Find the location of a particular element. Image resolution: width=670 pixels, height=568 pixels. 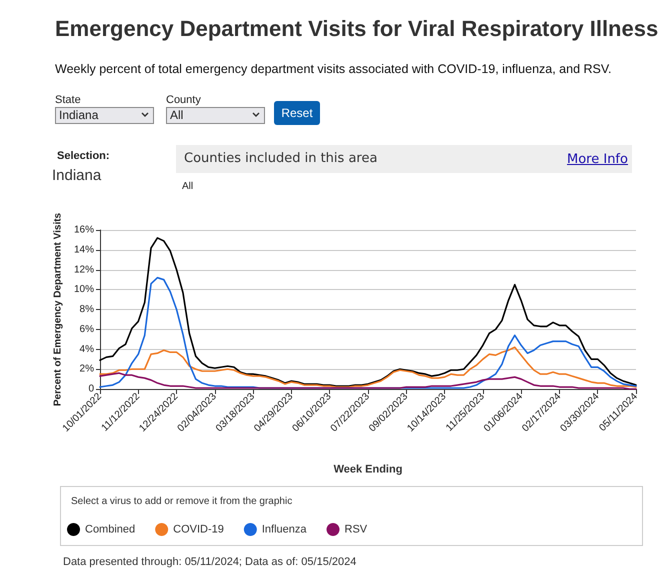

y-tick-label: 4% is located at coordinates (87, 349).